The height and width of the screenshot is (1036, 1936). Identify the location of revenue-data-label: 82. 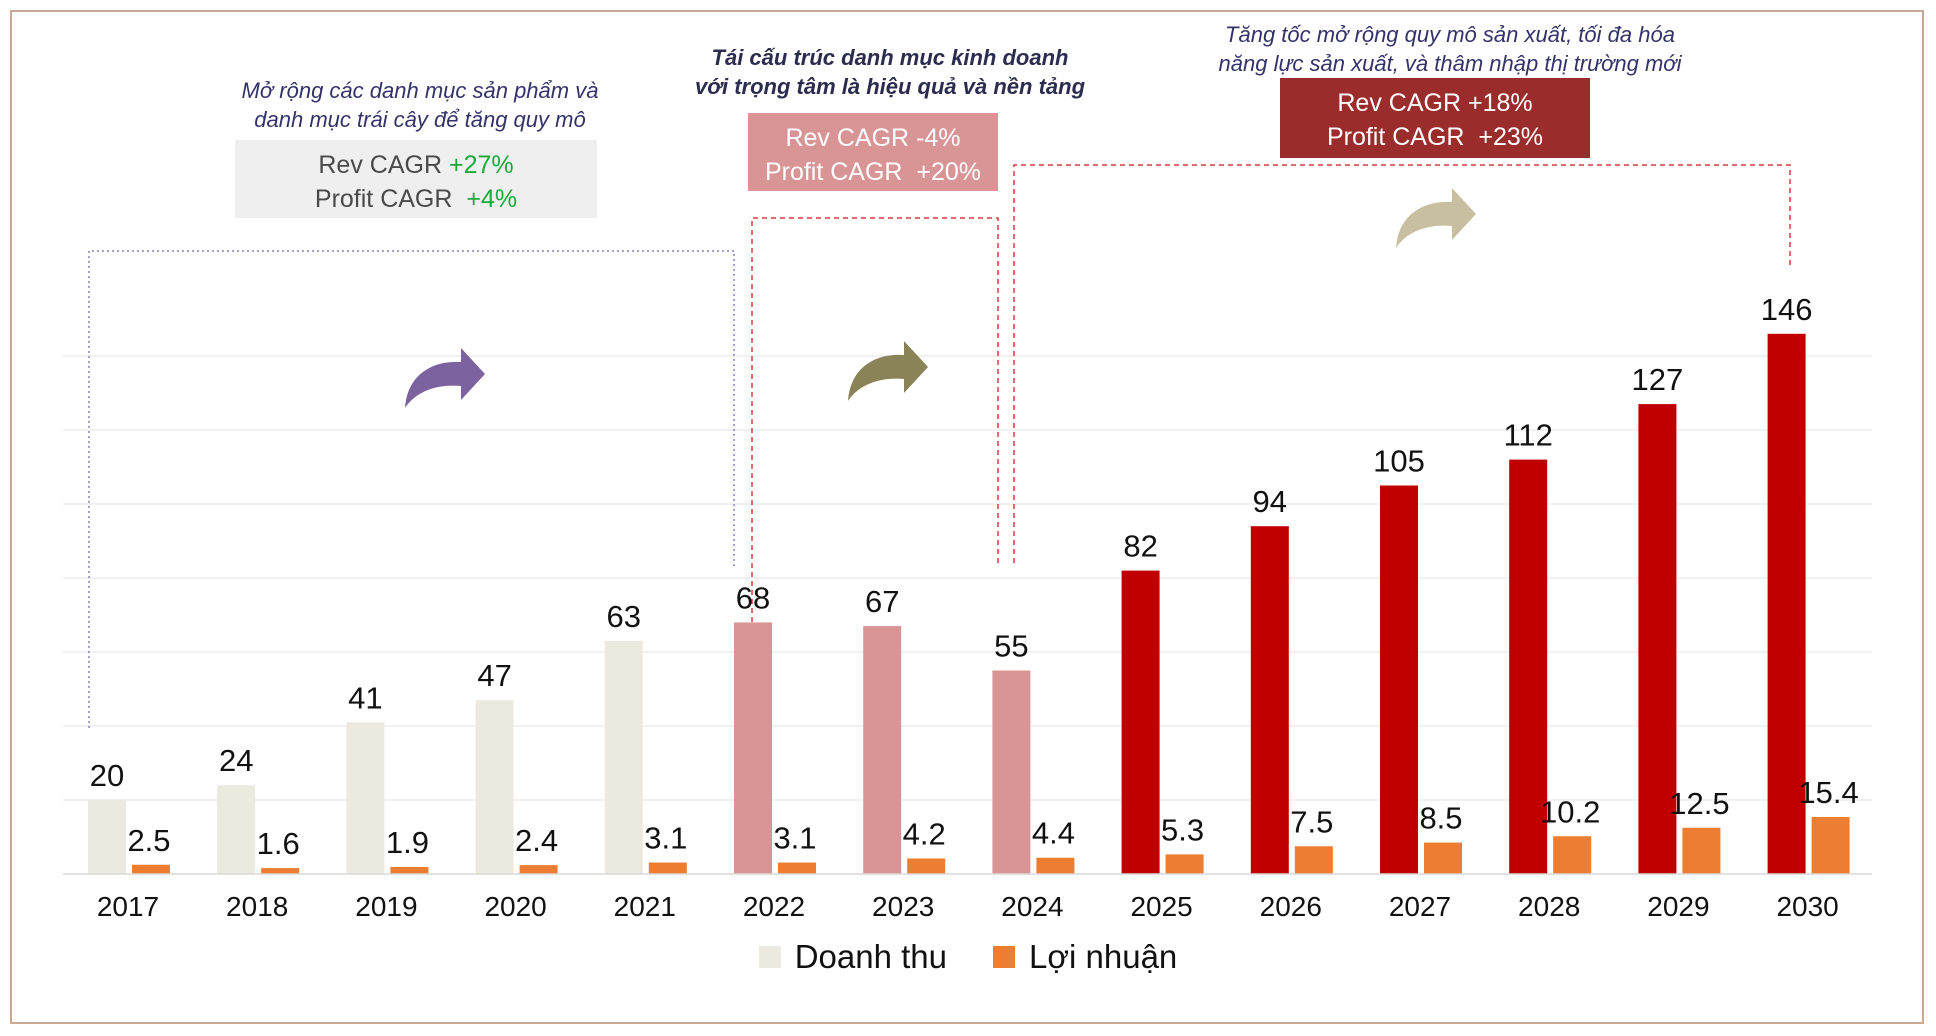
(1140, 546).